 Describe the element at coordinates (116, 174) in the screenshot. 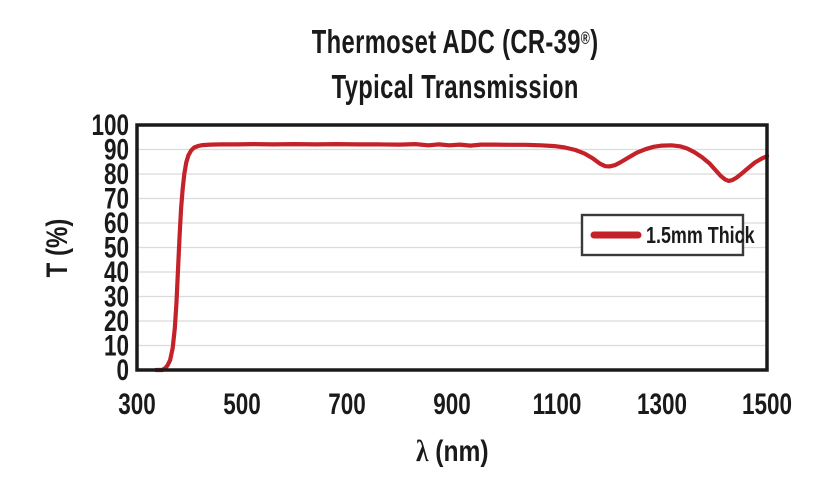

I see `y-tick-label: 80` at that location.